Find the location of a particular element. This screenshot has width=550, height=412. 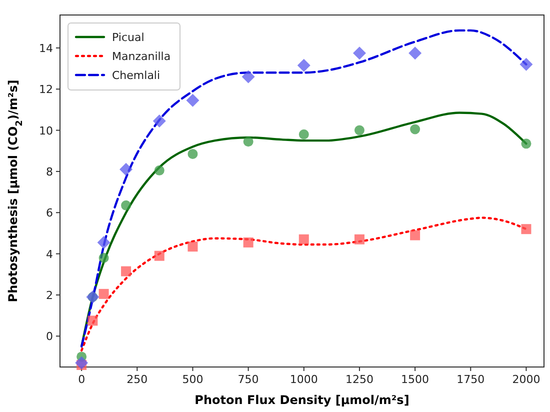

x-tick-label: 750 is located at coordinates (248, 379).